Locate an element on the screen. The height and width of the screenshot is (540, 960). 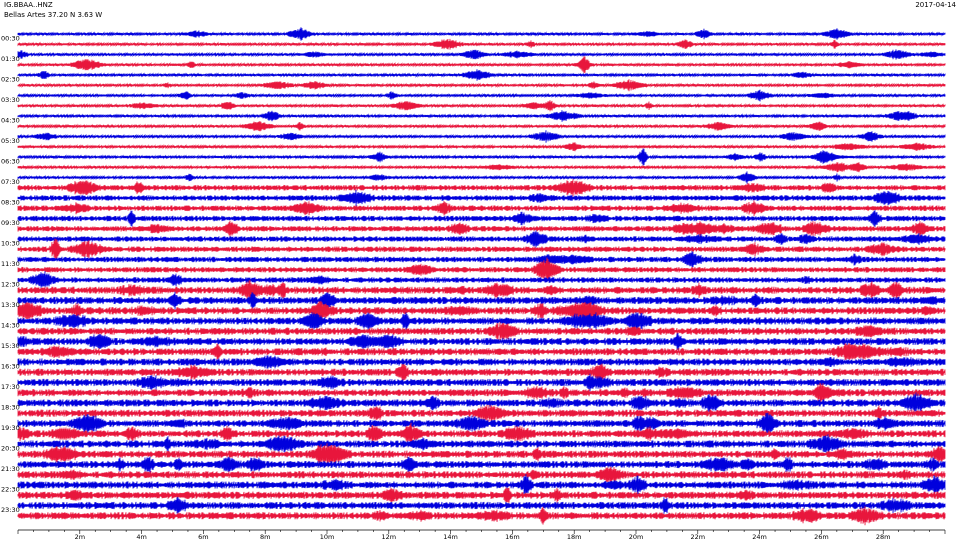
row-time-label: 21:30 is located at coordinates (10, 469).